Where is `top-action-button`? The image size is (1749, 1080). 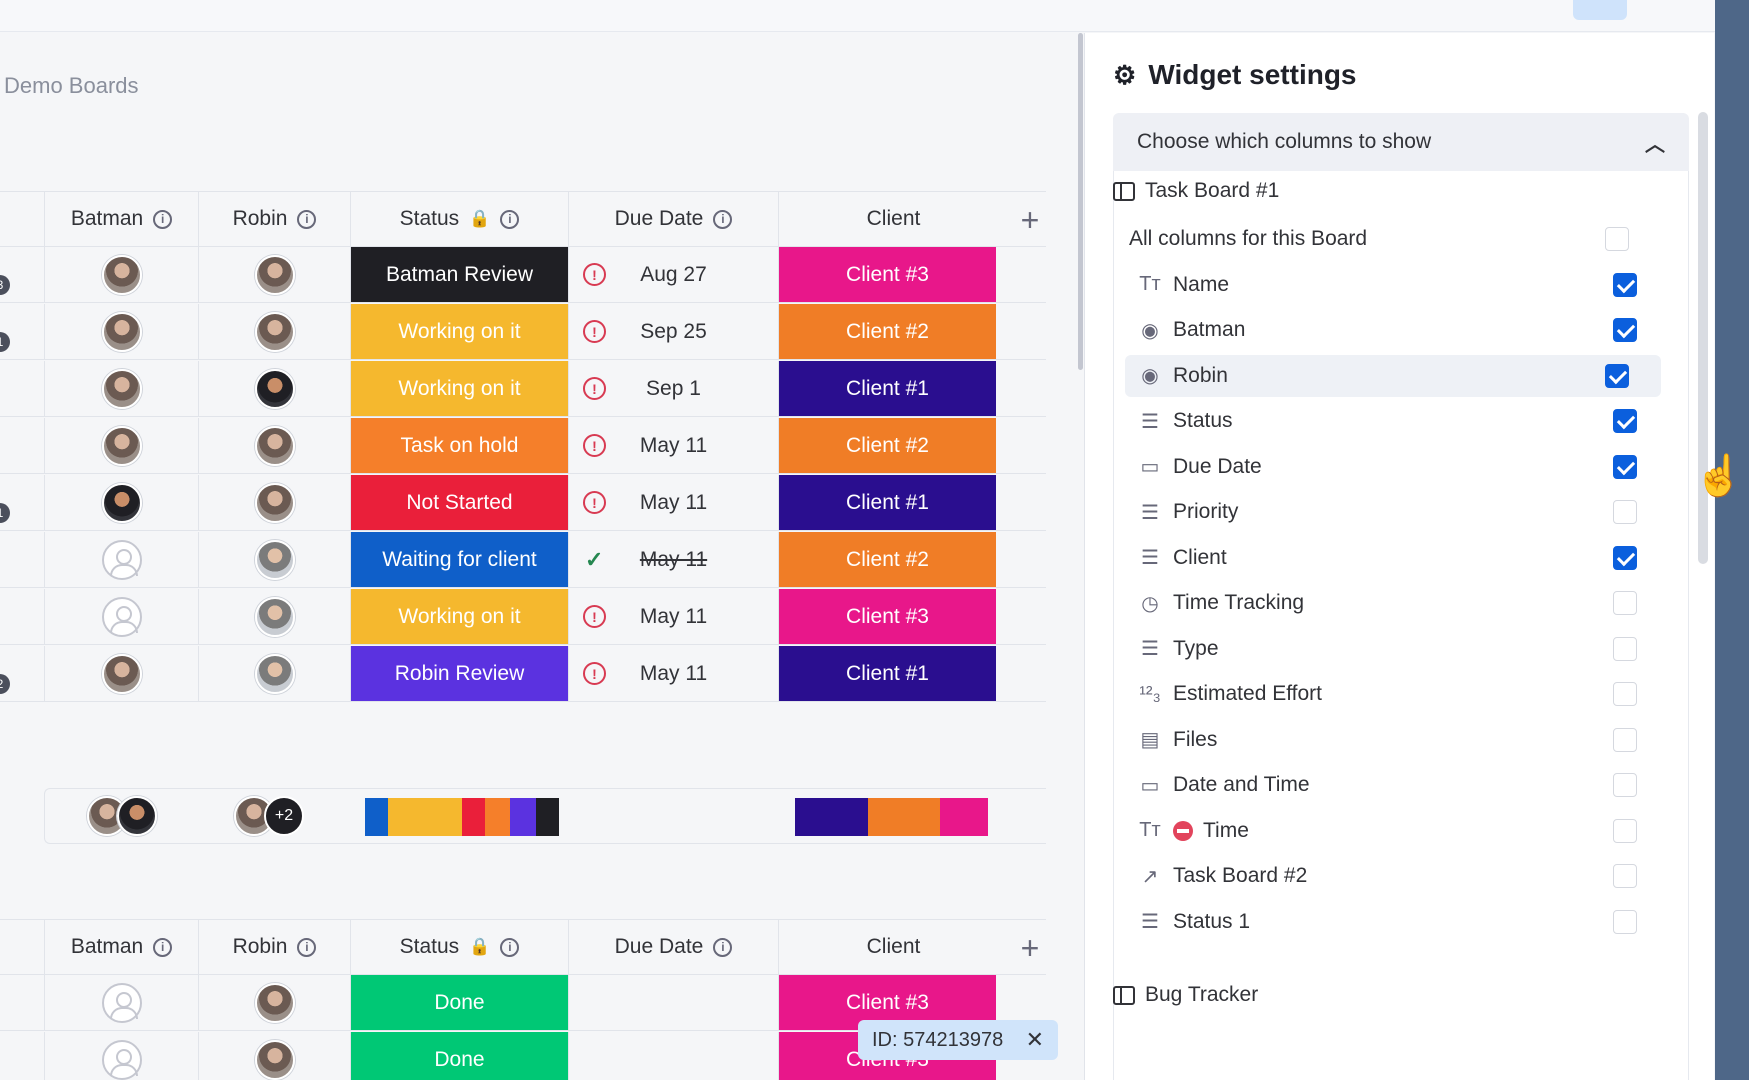
top-action-button is located at coordinates (1600, 10).